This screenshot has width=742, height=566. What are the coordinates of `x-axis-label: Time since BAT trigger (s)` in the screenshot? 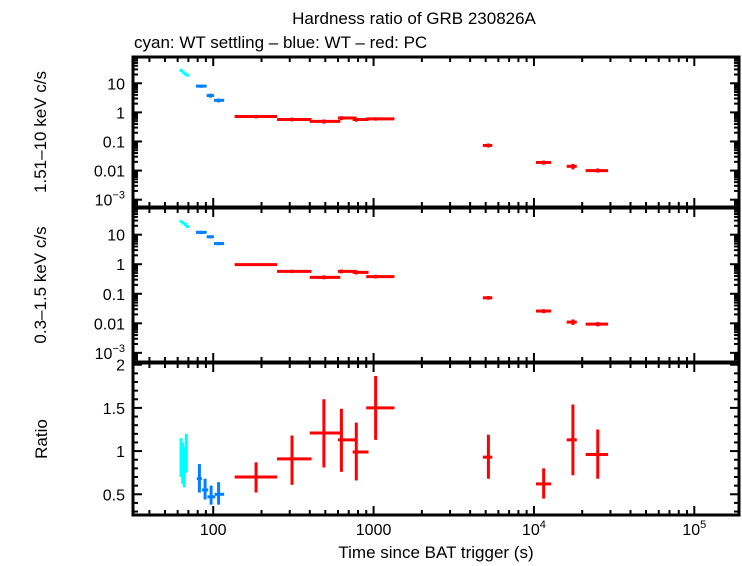 It's located at (435, 552).